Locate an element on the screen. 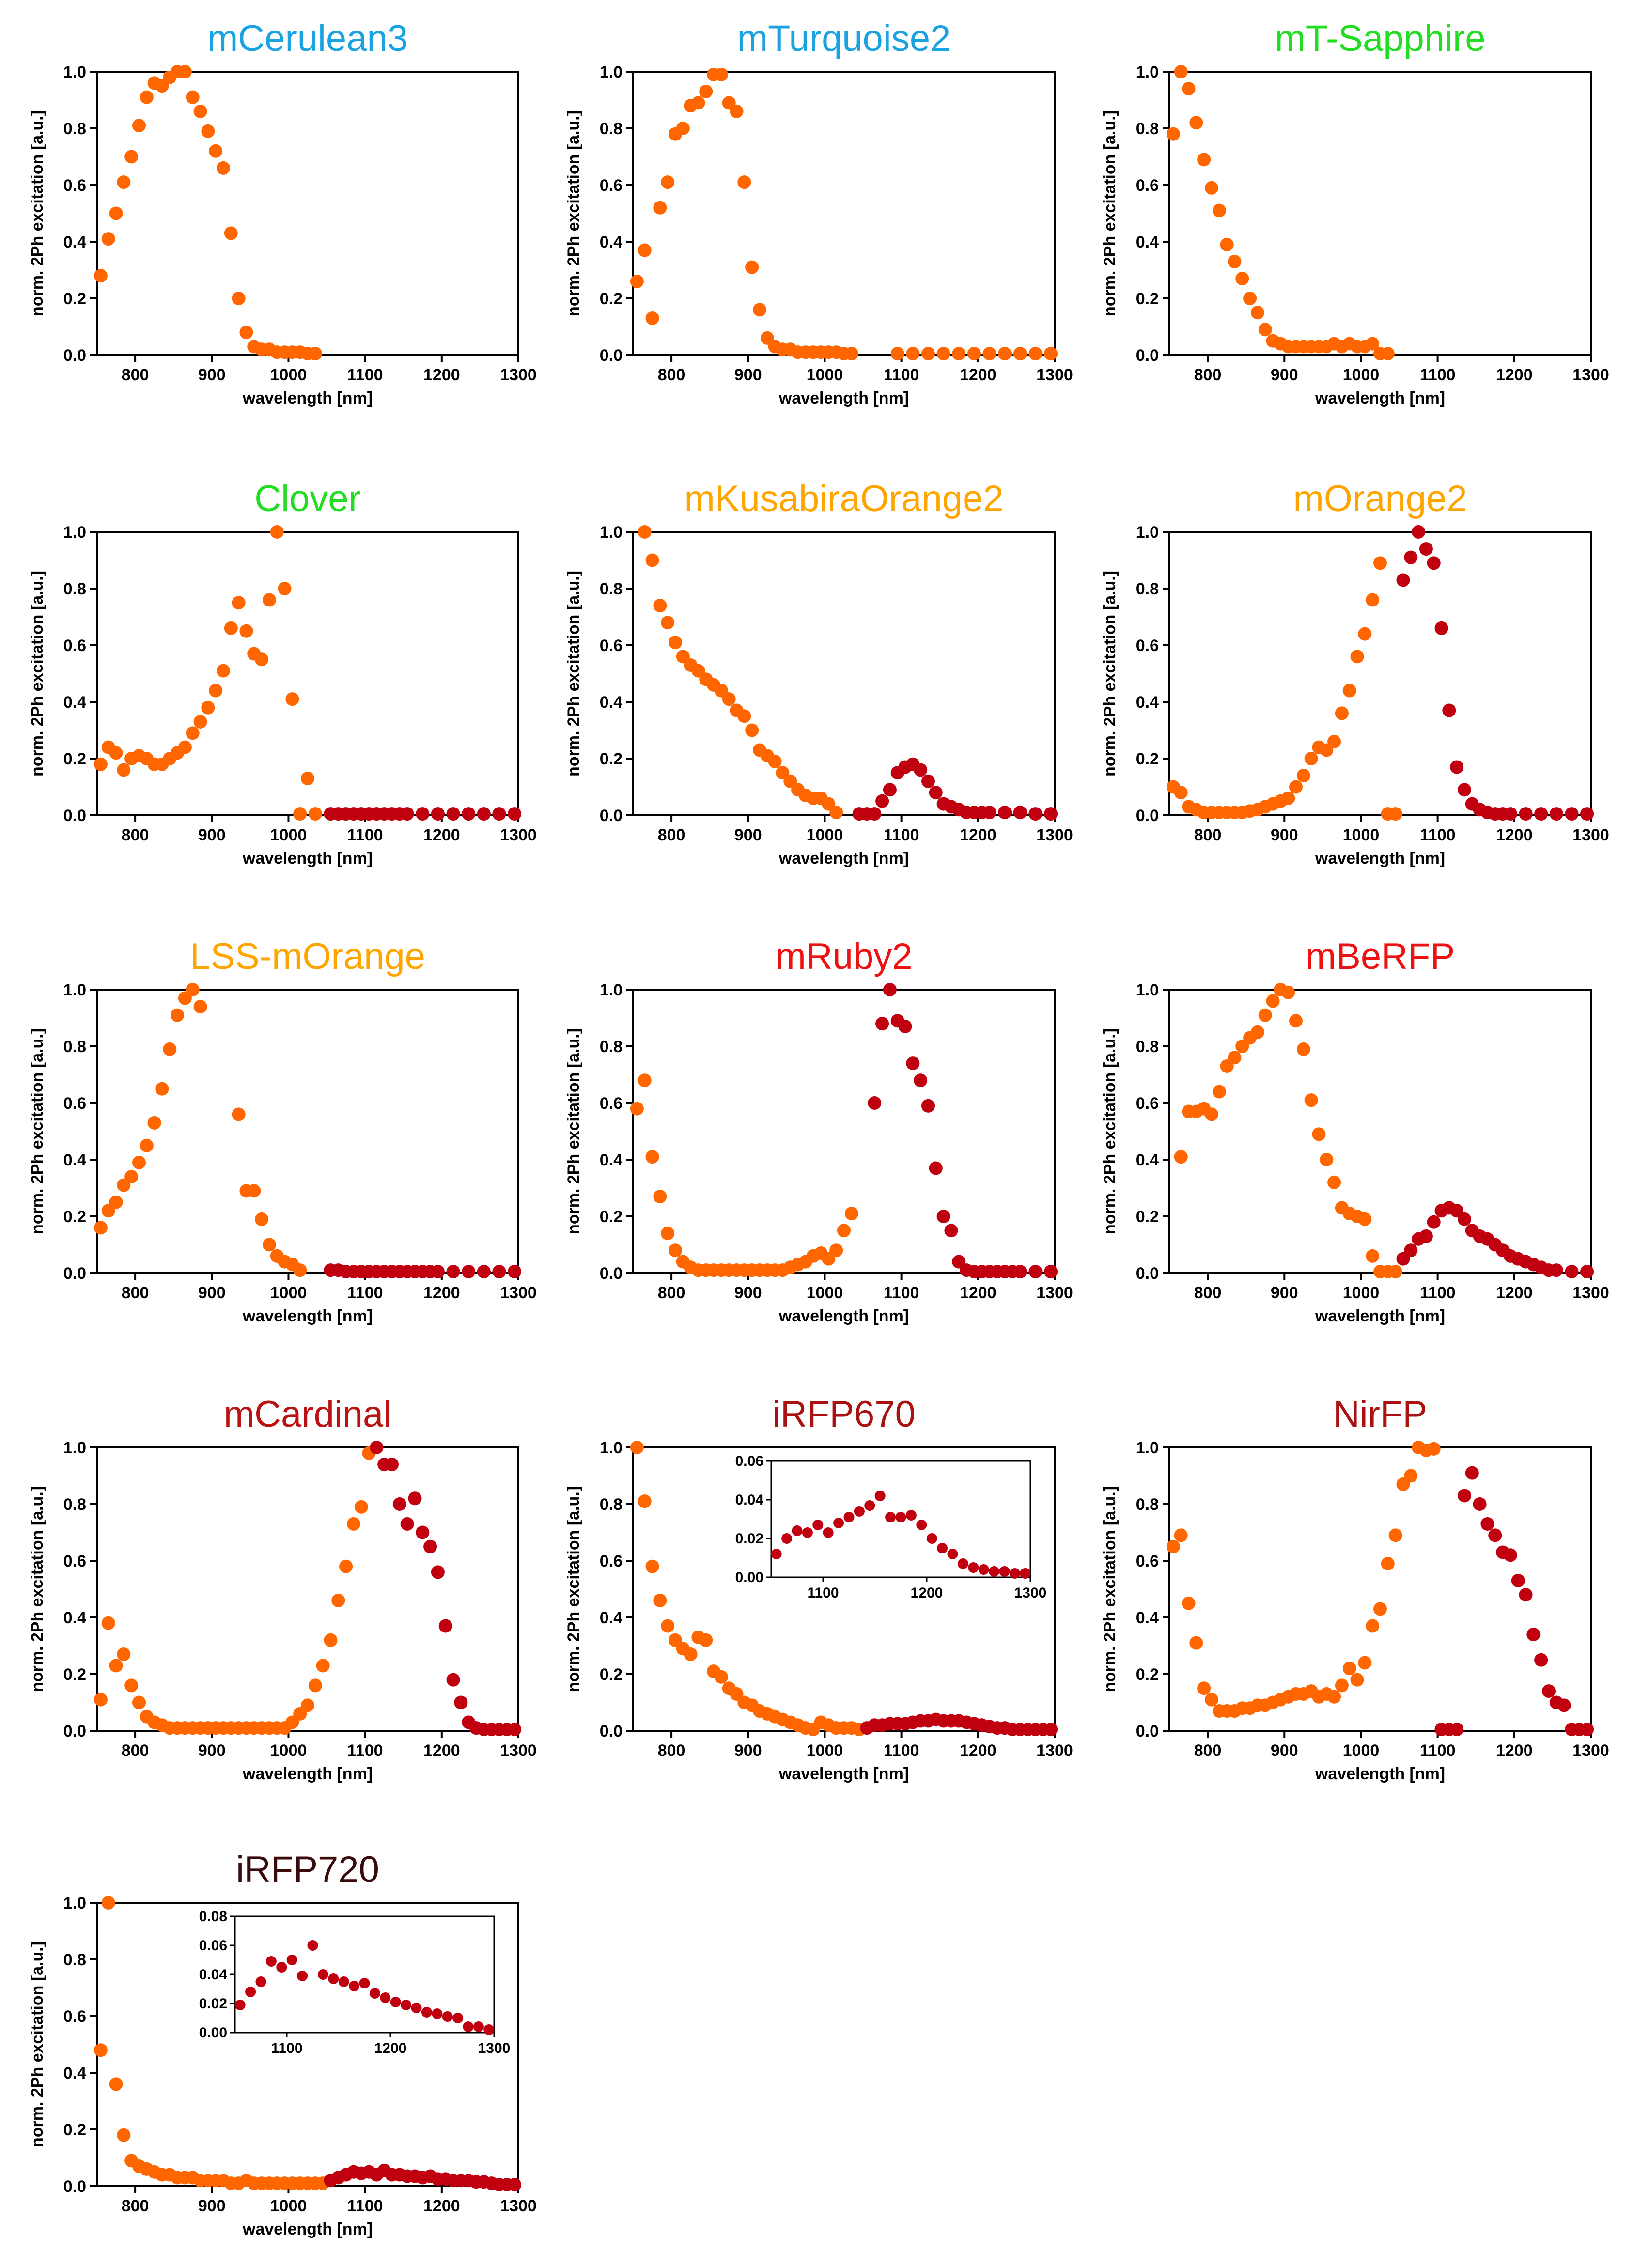 The width and height of the screenshot is (1634, 2268). y-tick-label: 0.0 is located at coordinates (75, 355).